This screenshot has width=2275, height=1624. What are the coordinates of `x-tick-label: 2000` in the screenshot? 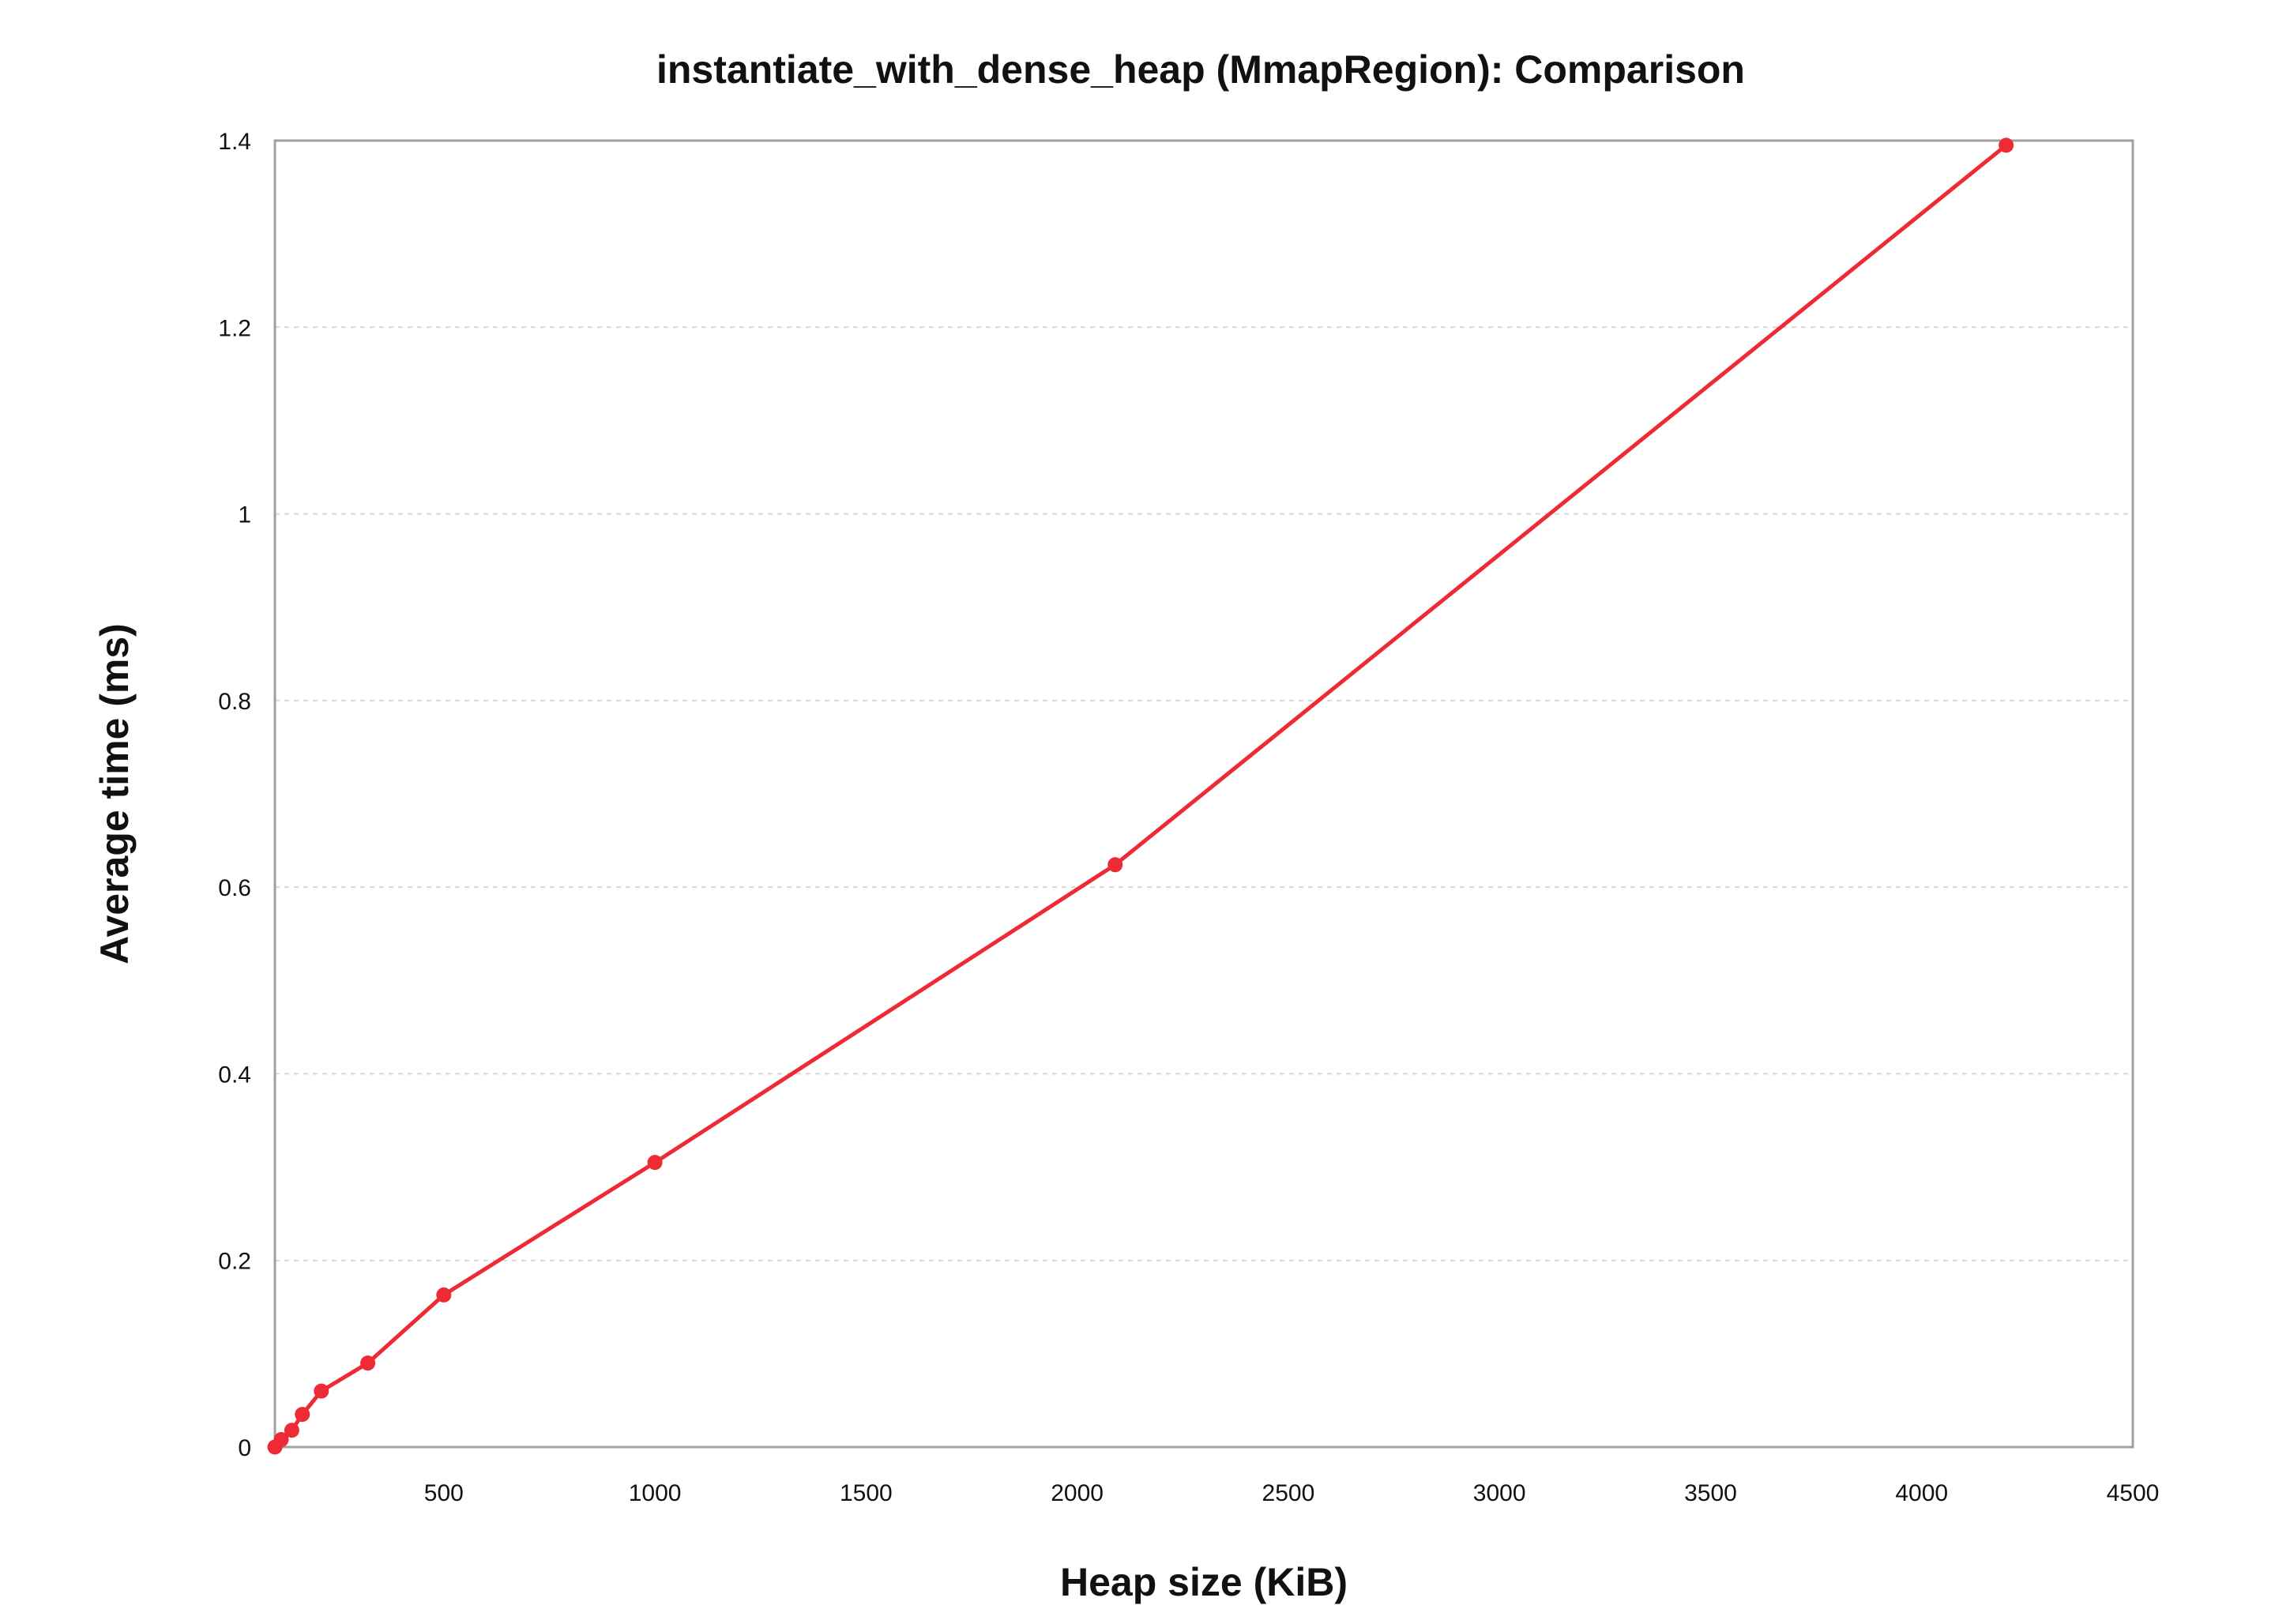 It's located at (1077, 1493).